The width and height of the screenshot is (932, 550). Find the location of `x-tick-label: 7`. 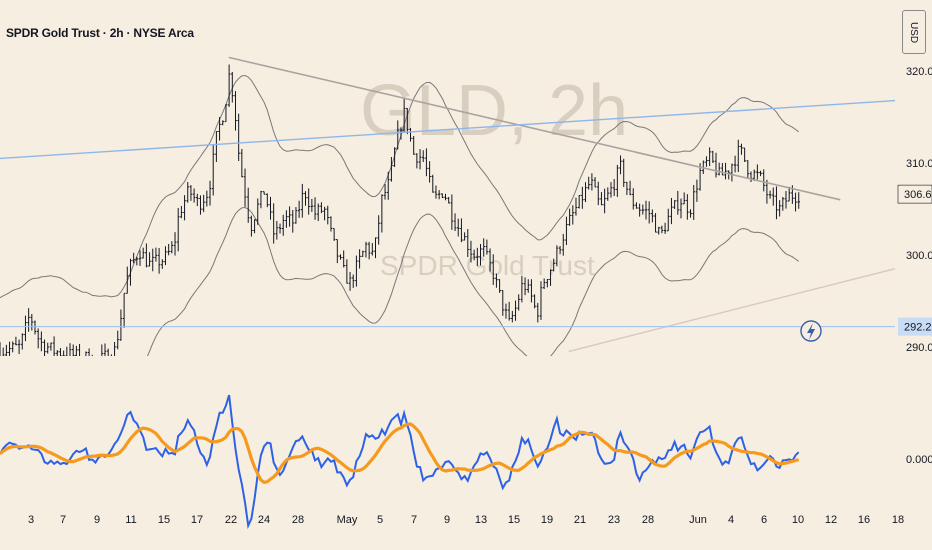

x-tick-label: 7 is located at coordinates (63, 520).